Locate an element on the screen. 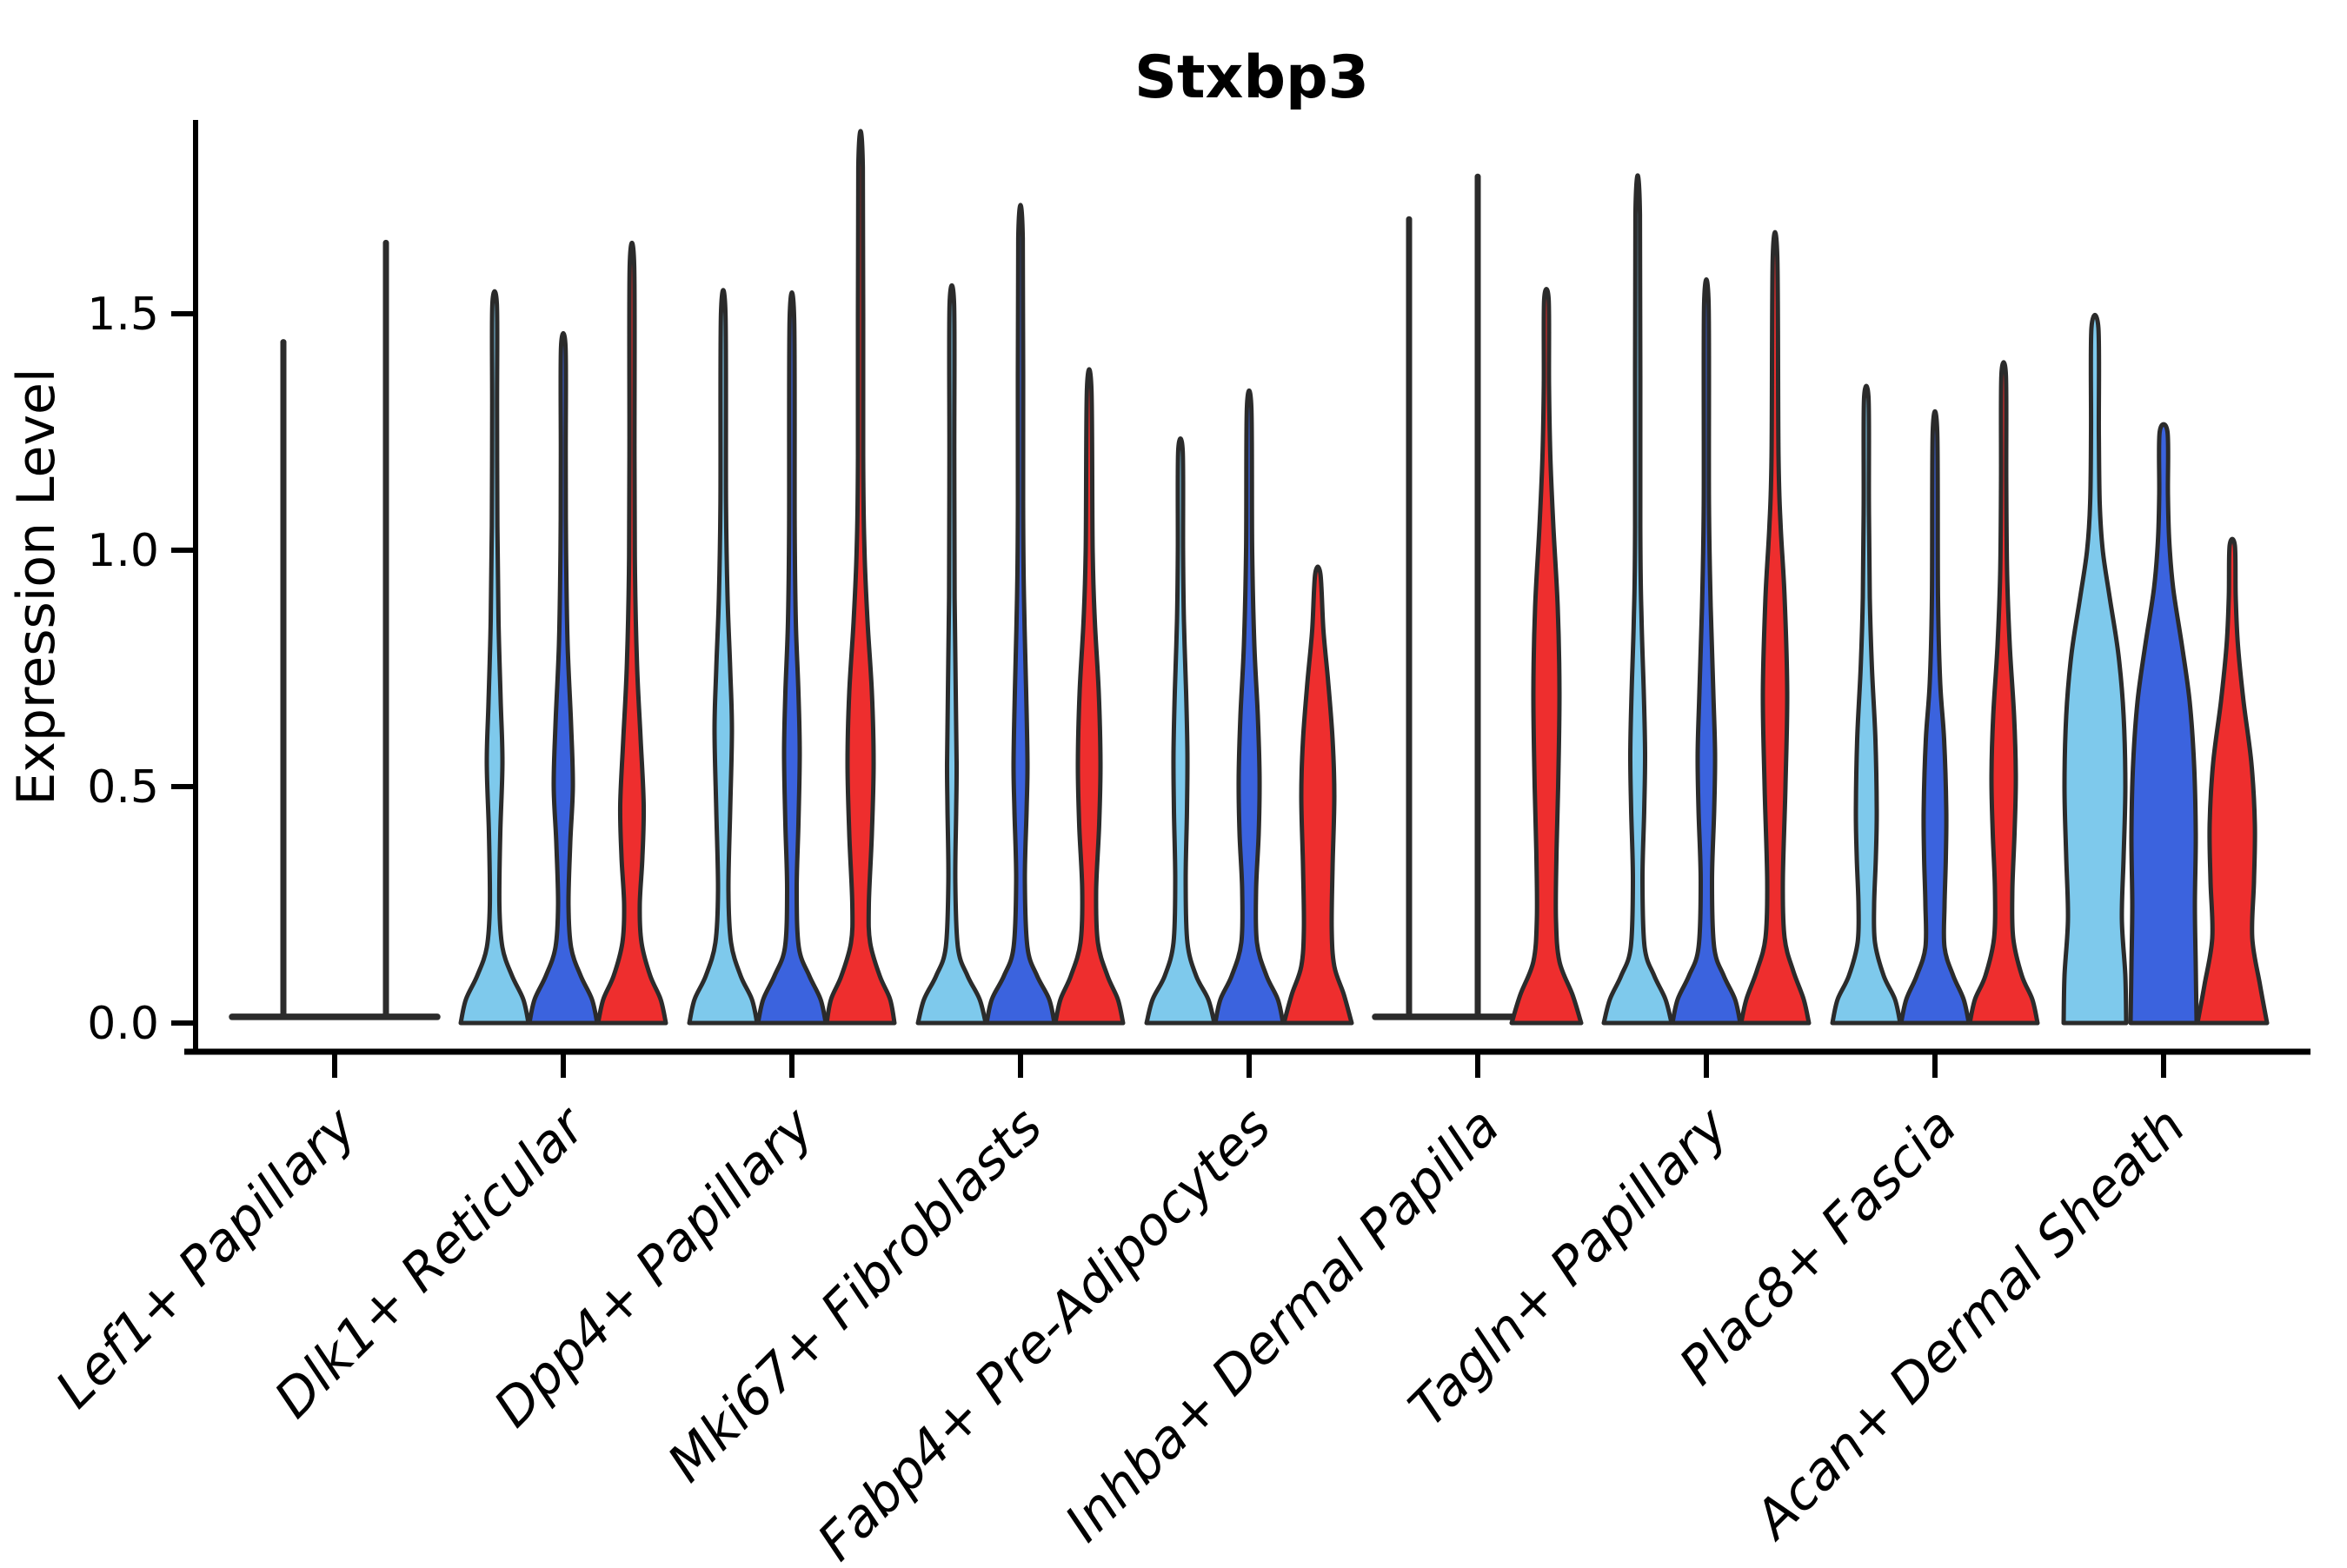 This screenshot has height=1568, width=2347. y-axis-label: Expression Level is located at coordinates (37, 586).